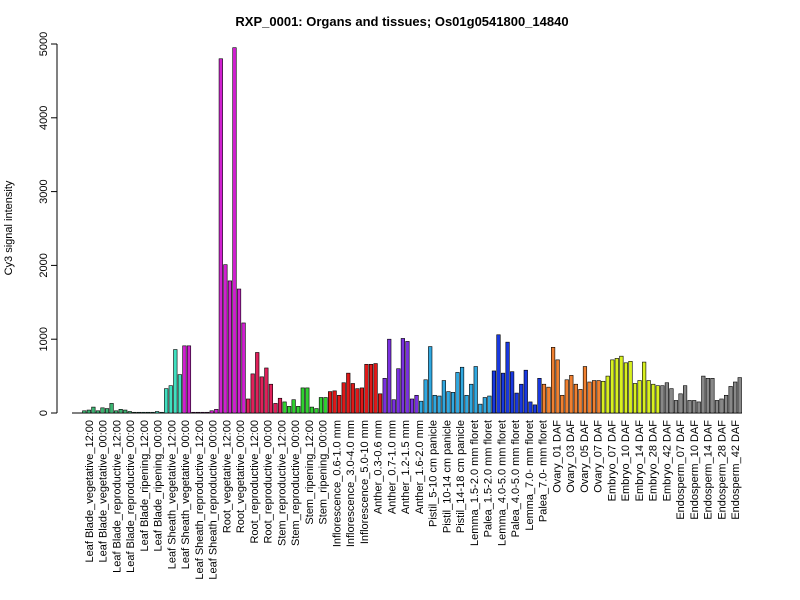  What do you see at coordinates (44, 413) in the screenshot?
I see `y-tick-label: 0` at bounding box center [44, 413].